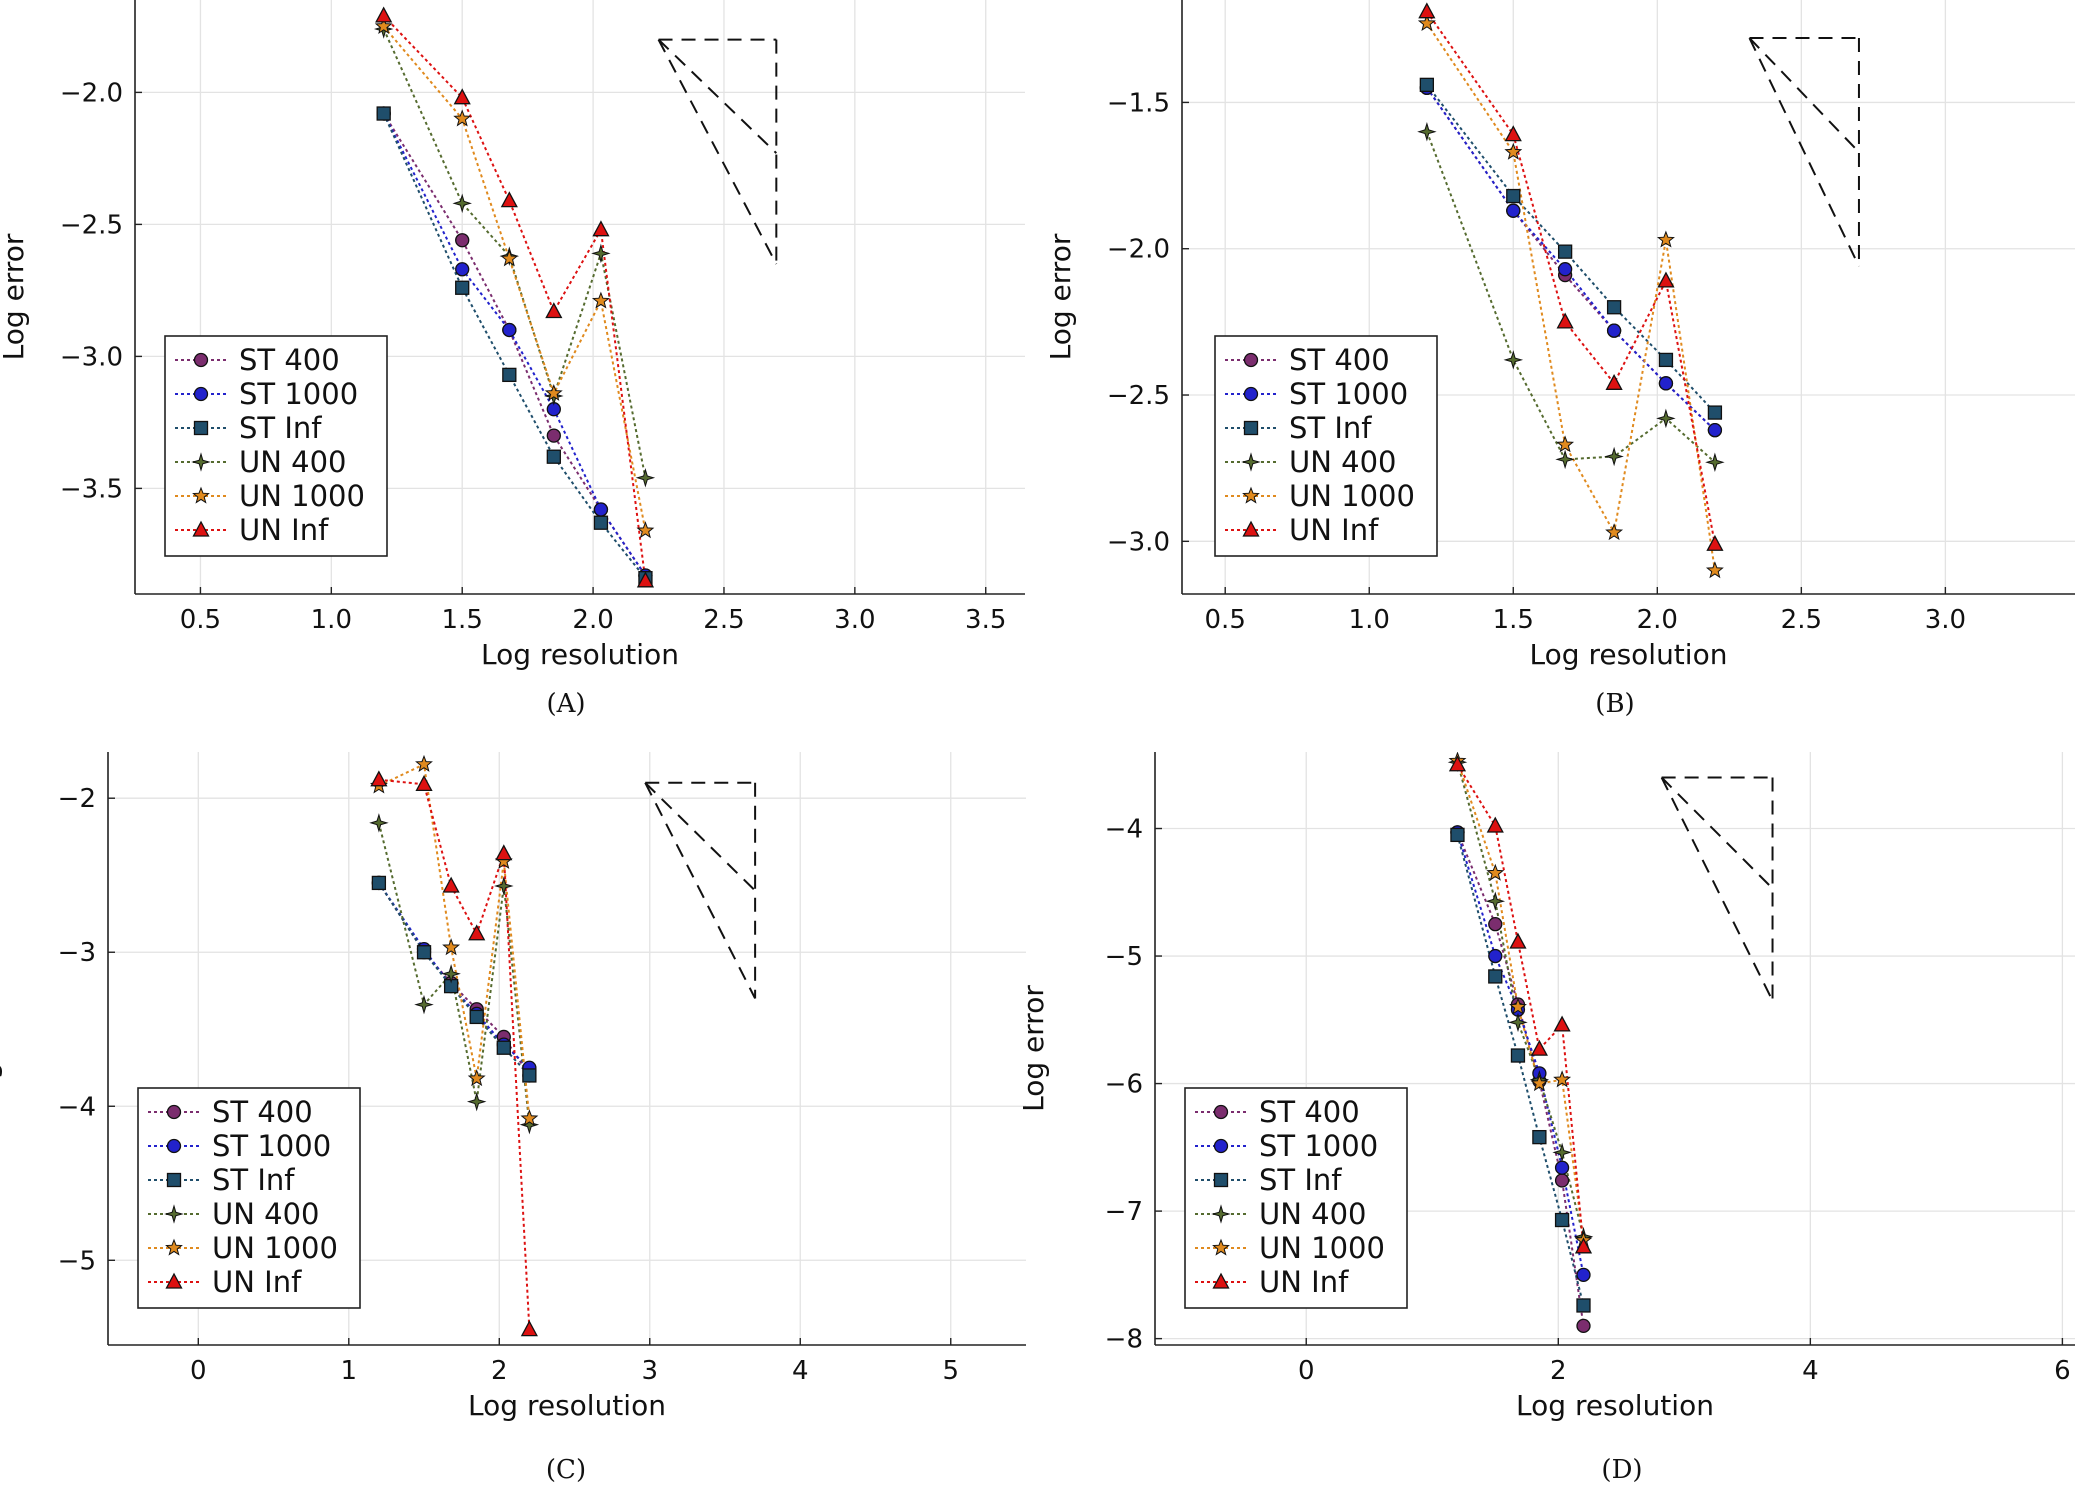  I want to click on y-tick-label: −2.5, so click(1138, 396).